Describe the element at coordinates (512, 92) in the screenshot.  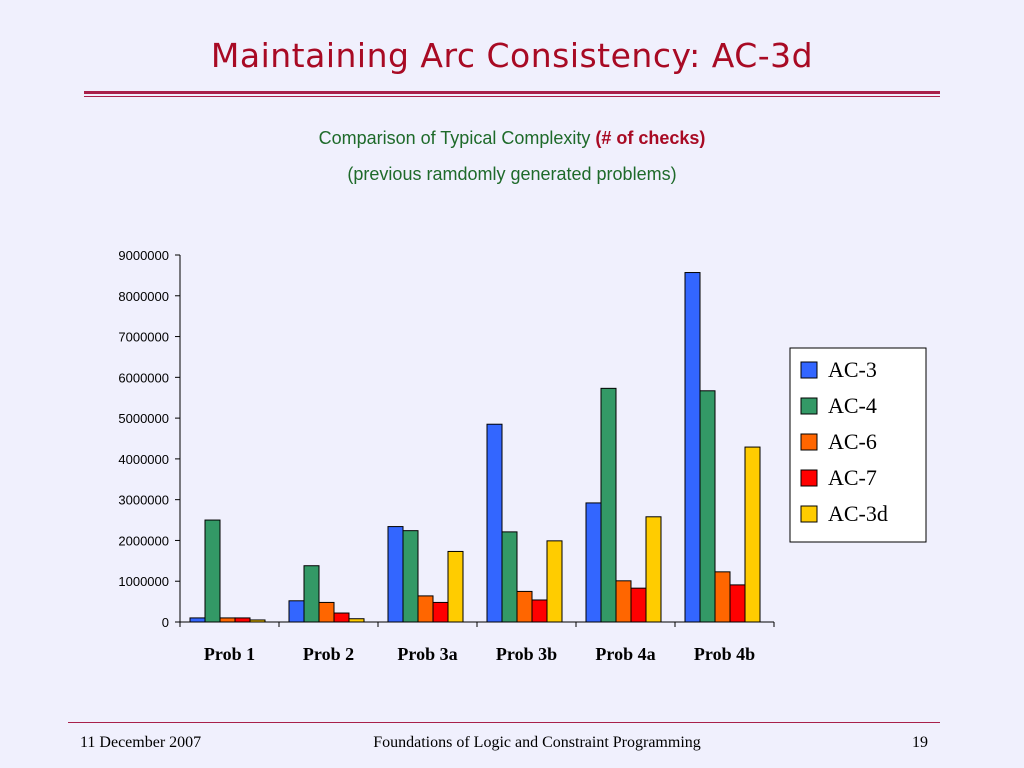
I see `title-divider` at that location.